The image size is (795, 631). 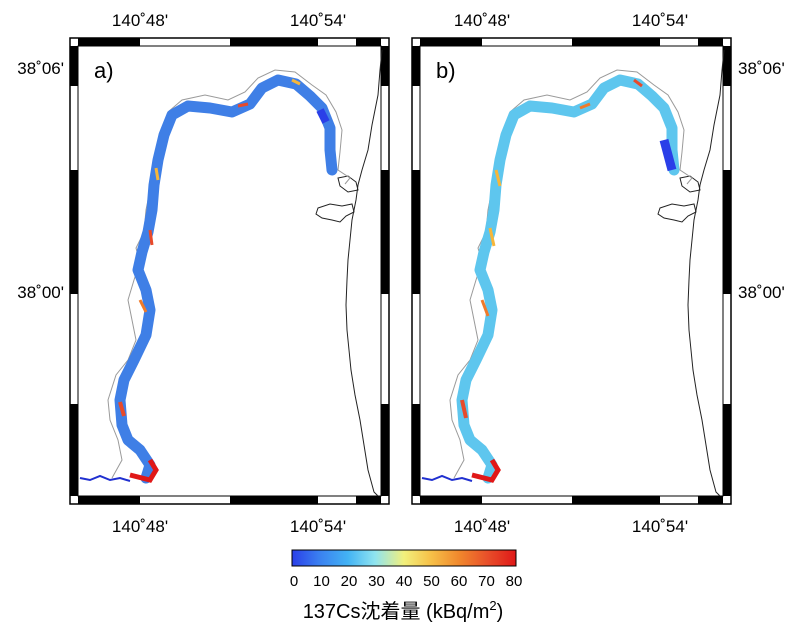 What do you see at coordinates (321, 581) in the screenshot?
I see `colorbar-tick-label: 10` at bounding box center [321, 581].